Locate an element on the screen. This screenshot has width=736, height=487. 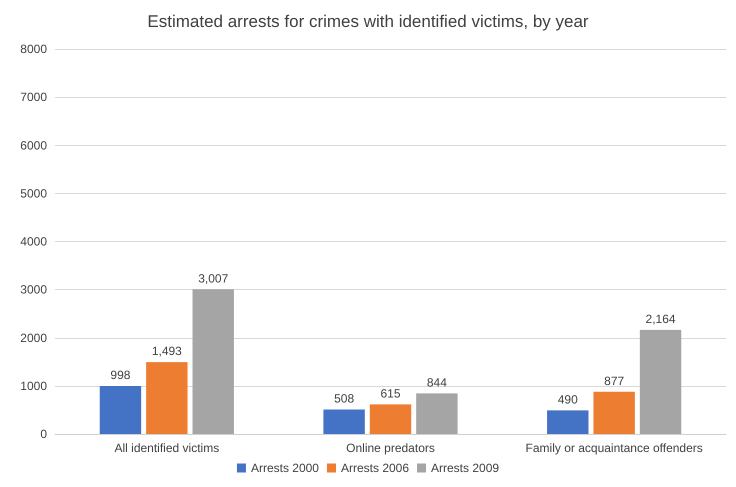
y-tick-label: 7000 is located at coordinates (34, 97).